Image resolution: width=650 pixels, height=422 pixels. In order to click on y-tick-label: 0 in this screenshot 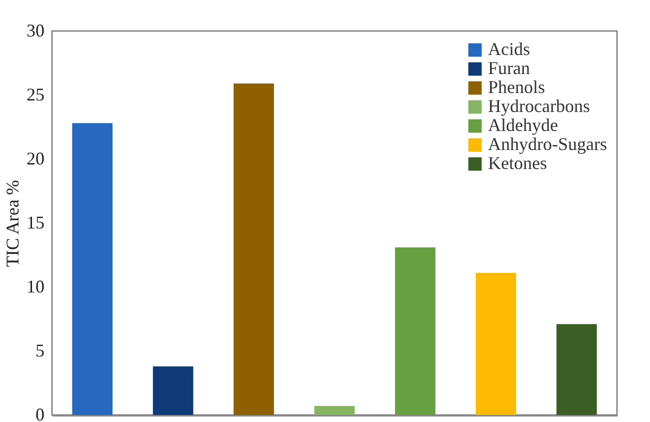, I will do `click(40, 413)`.